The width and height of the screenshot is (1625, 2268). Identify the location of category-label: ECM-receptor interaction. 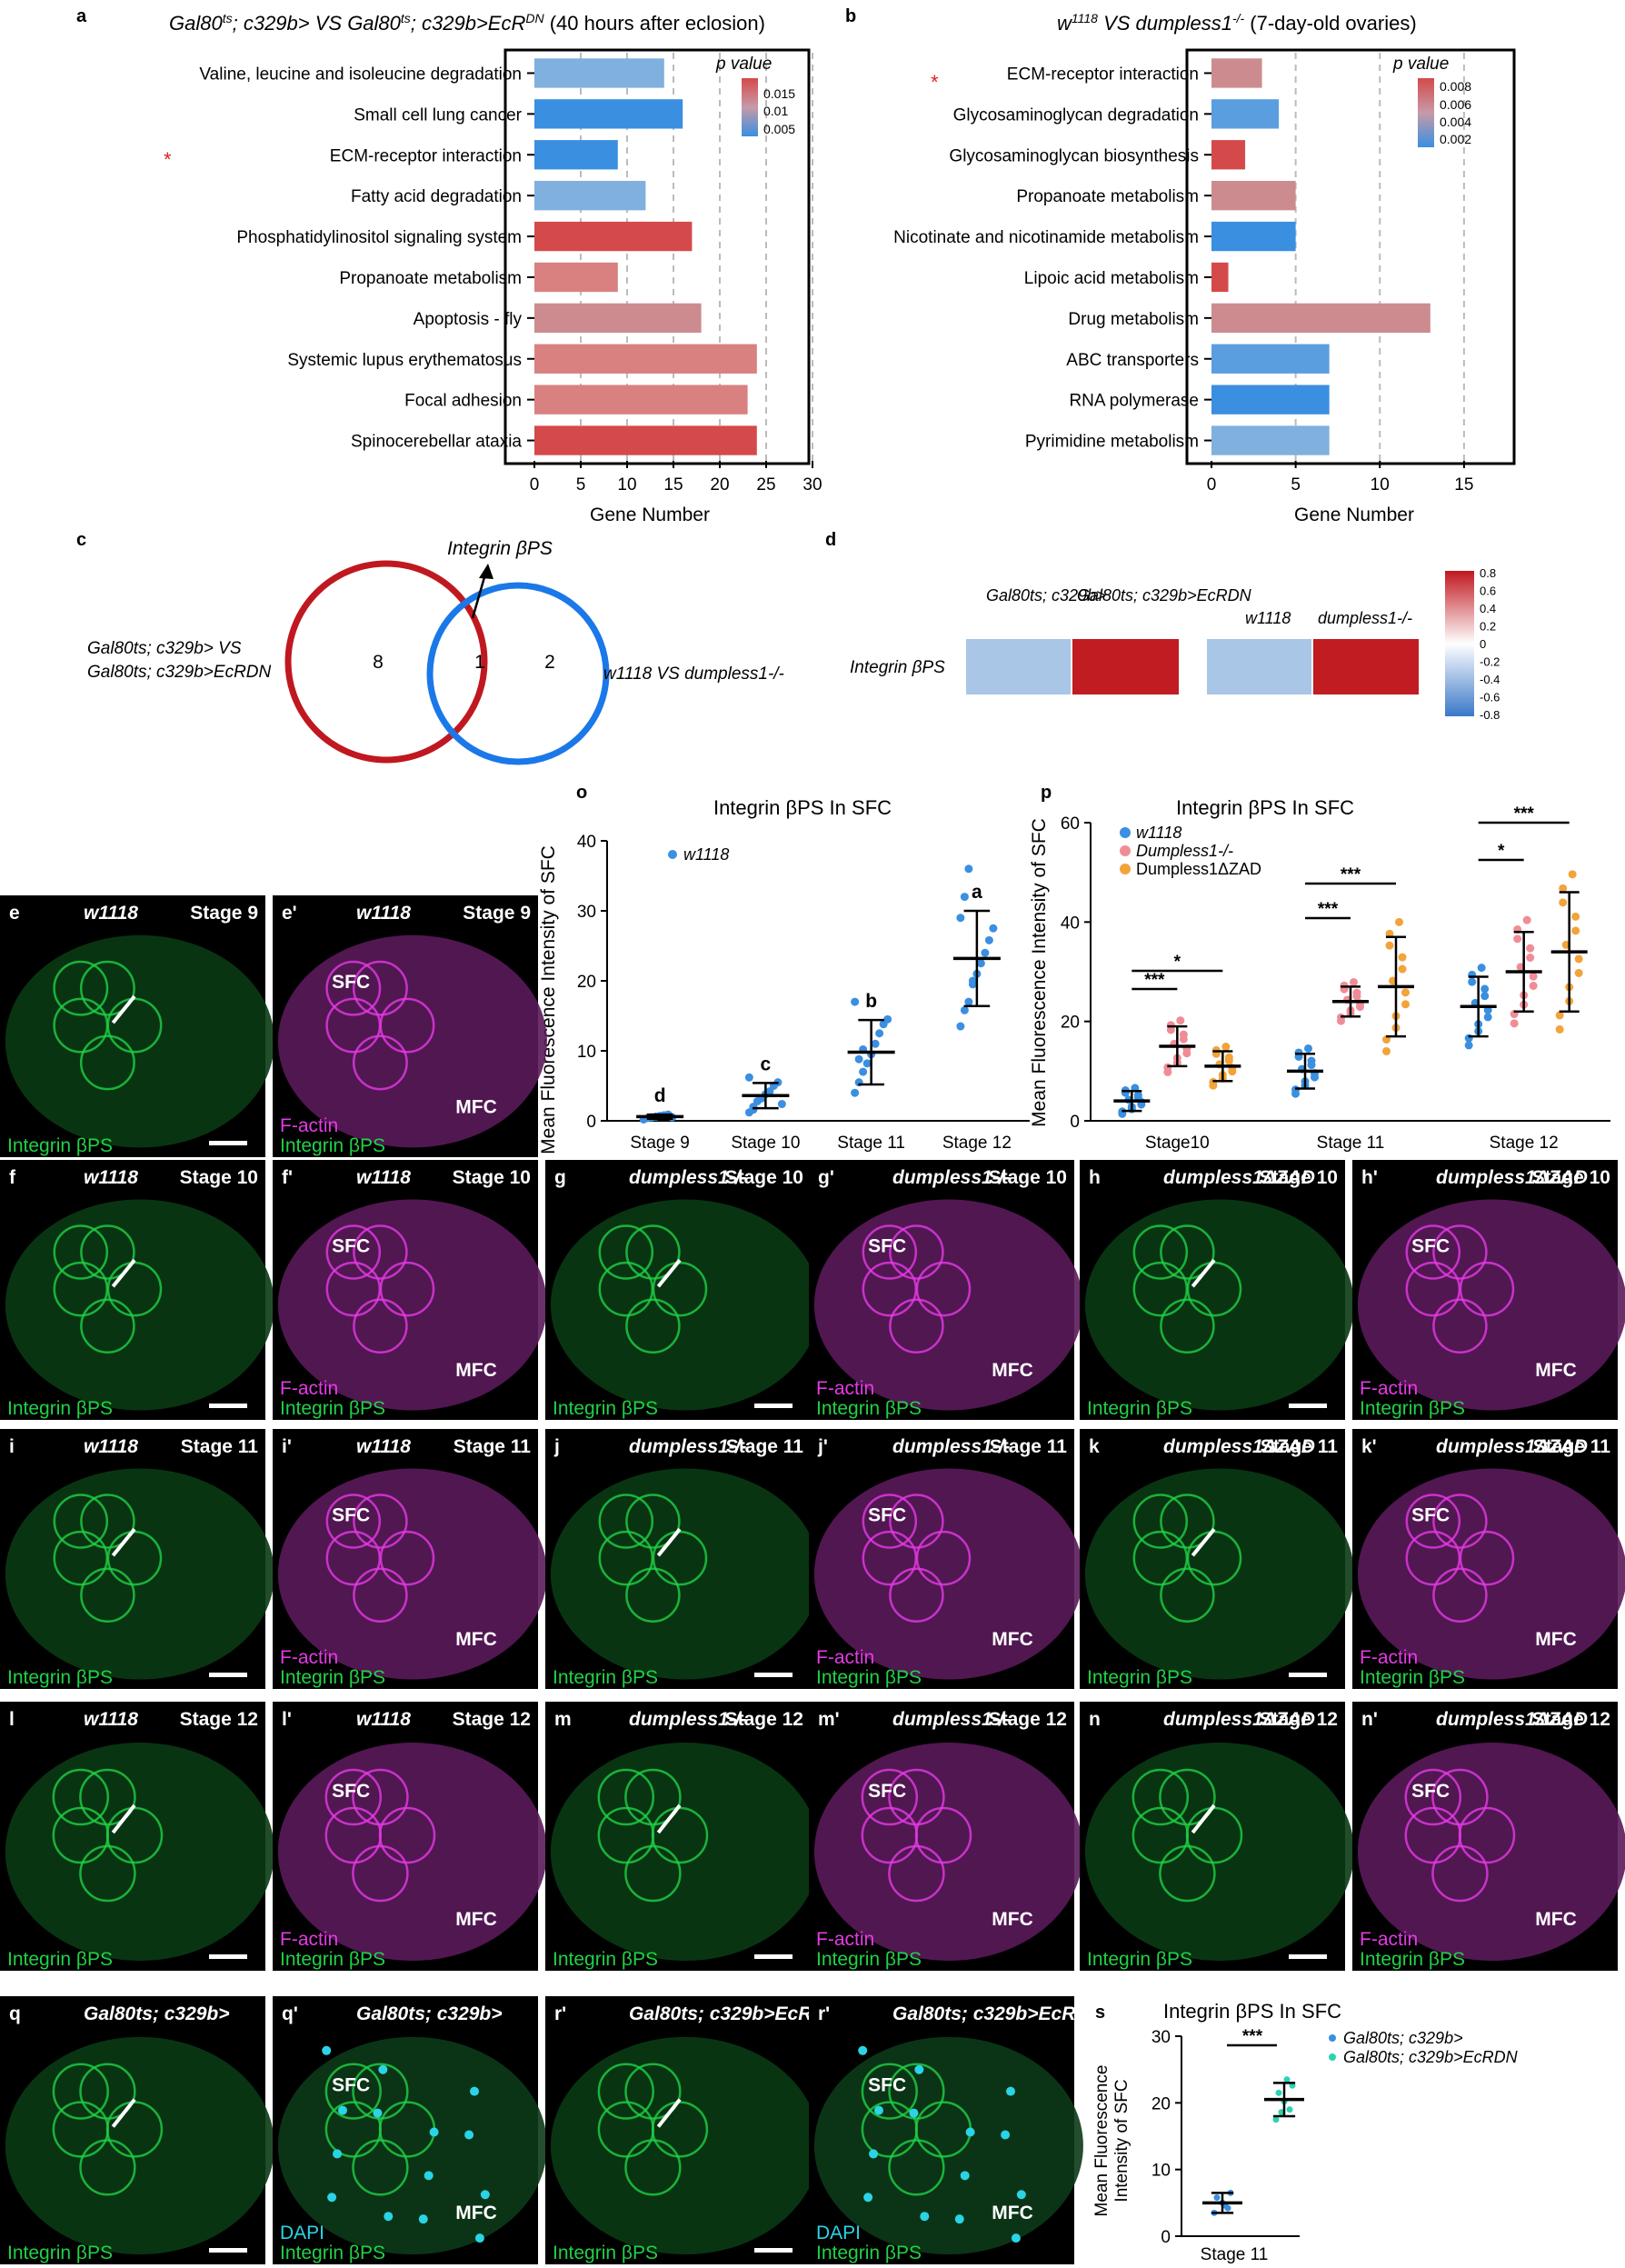
(426, 156).